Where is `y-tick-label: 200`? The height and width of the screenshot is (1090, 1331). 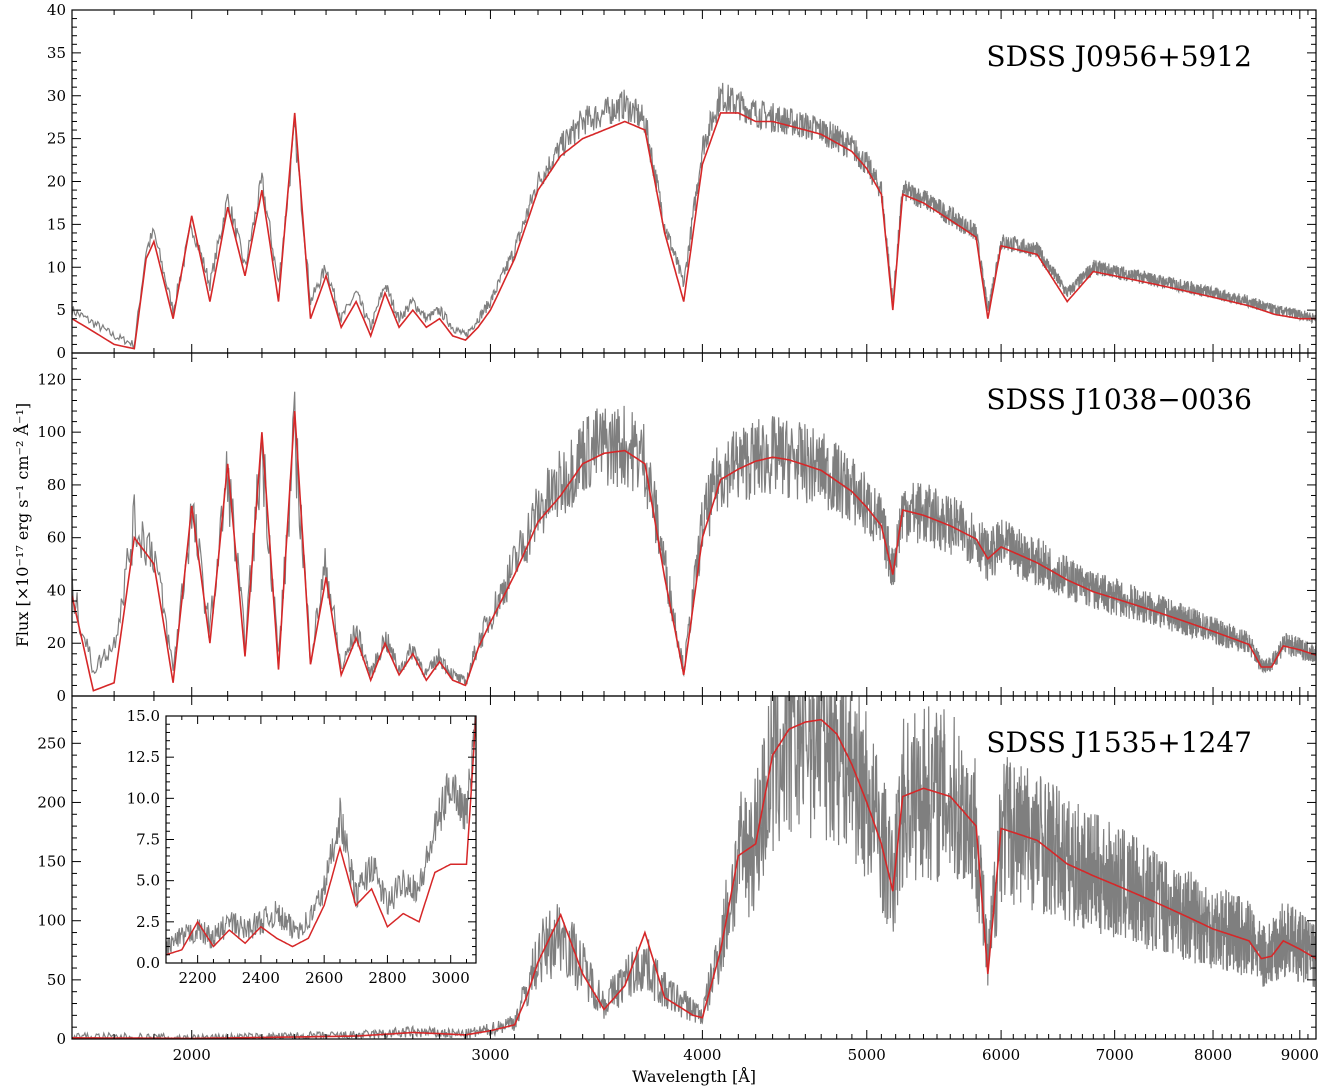
y-tick-label: 200 is located at coordinates (51, 802).